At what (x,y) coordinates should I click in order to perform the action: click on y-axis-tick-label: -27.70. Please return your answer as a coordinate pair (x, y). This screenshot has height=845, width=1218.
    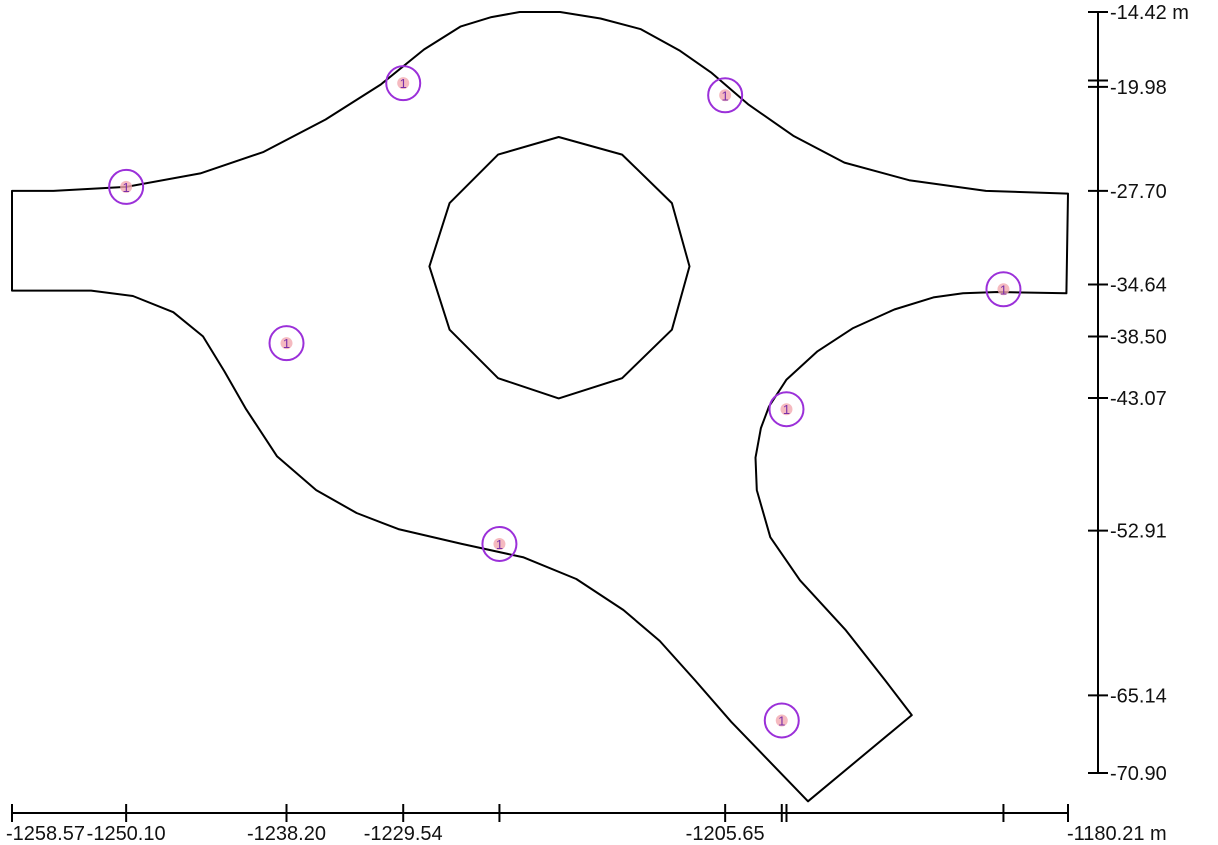
    Looking at the image, I should click on (1138, 192).